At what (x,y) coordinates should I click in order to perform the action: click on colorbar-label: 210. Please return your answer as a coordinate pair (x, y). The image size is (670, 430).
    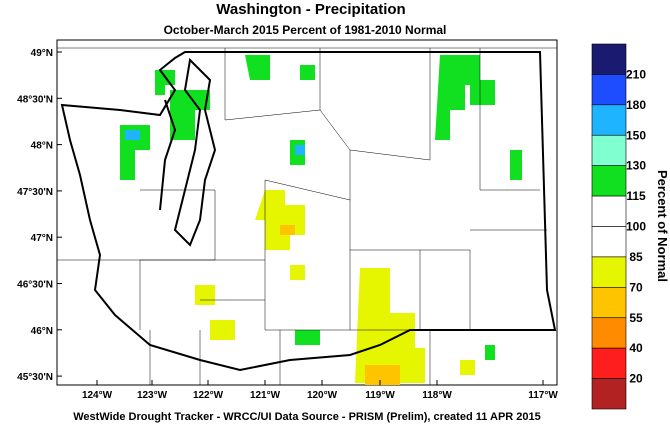
    Looking at the image, I should click on (636, 74).